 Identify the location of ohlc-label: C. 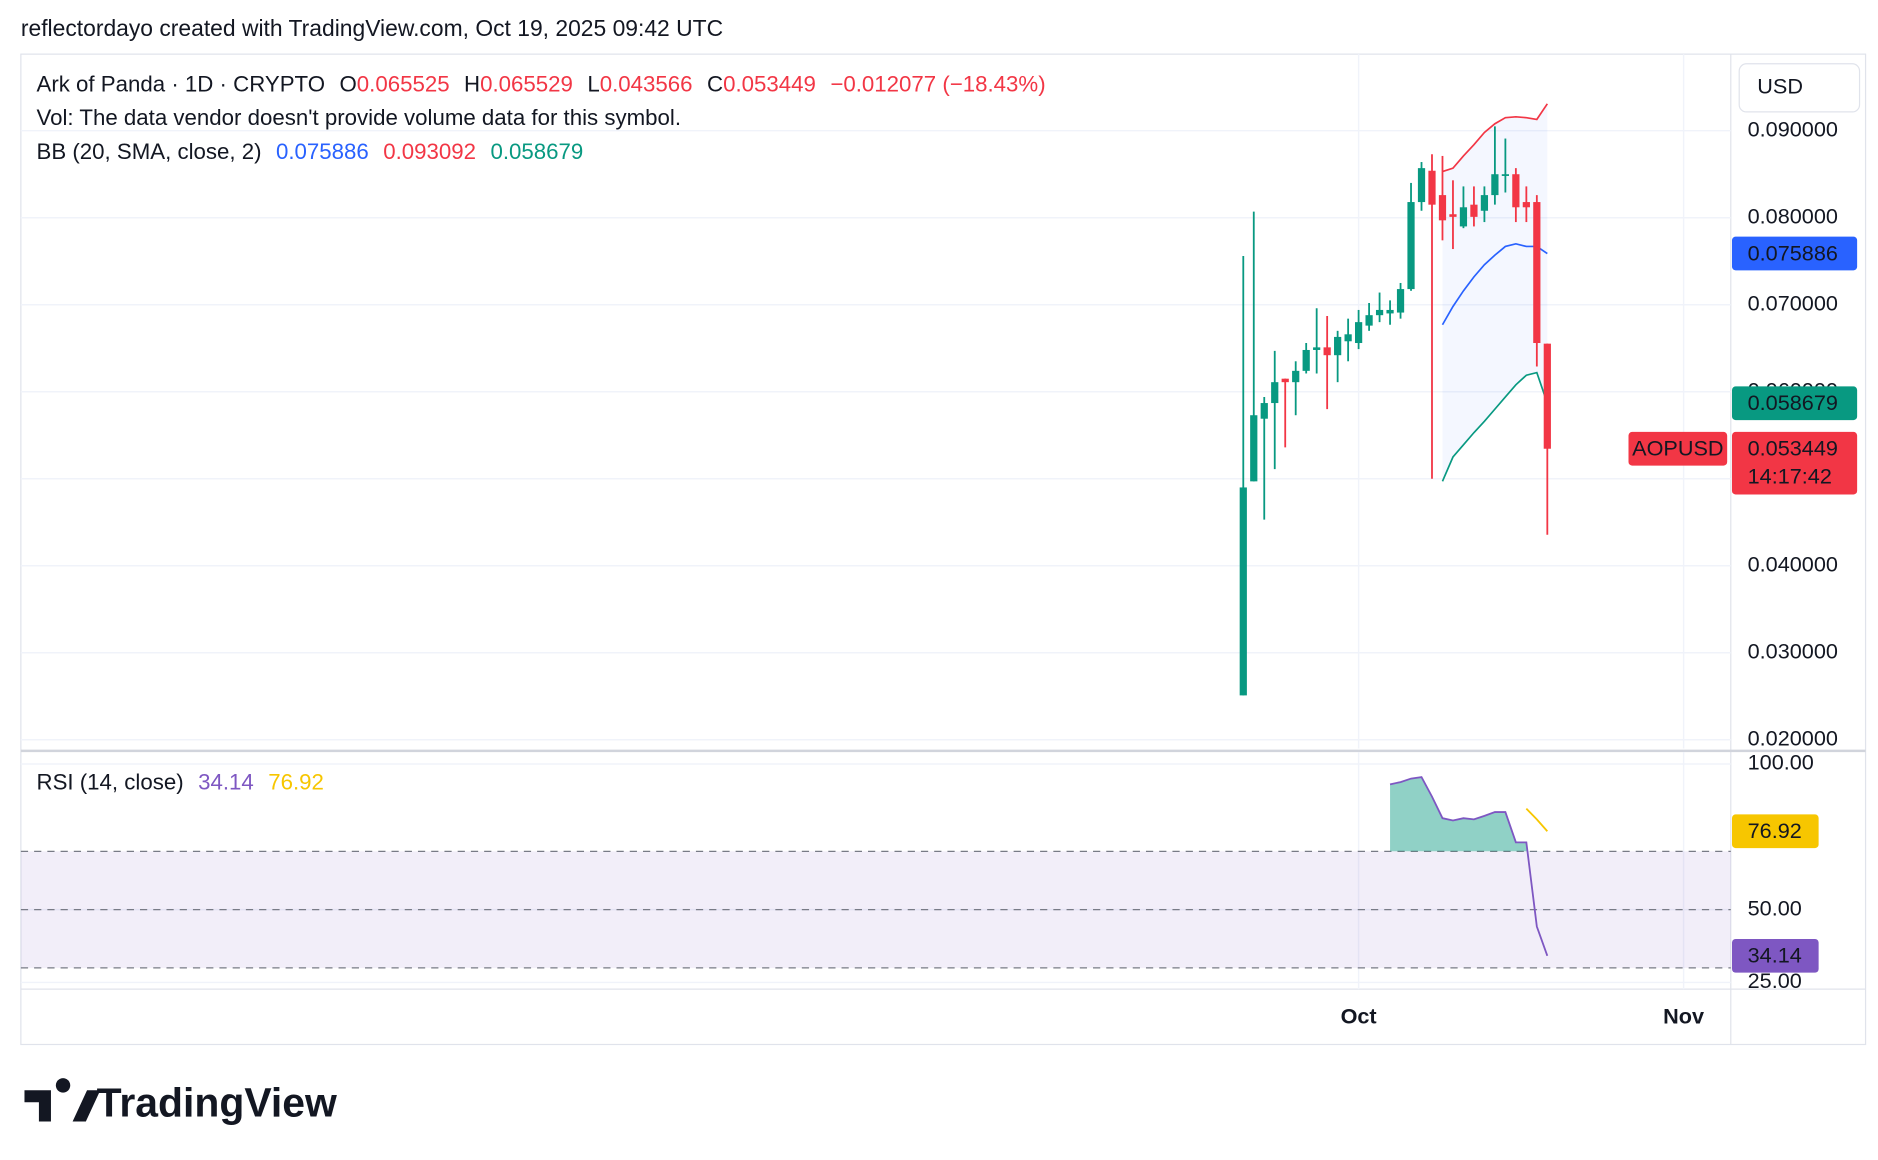
(715, 83).